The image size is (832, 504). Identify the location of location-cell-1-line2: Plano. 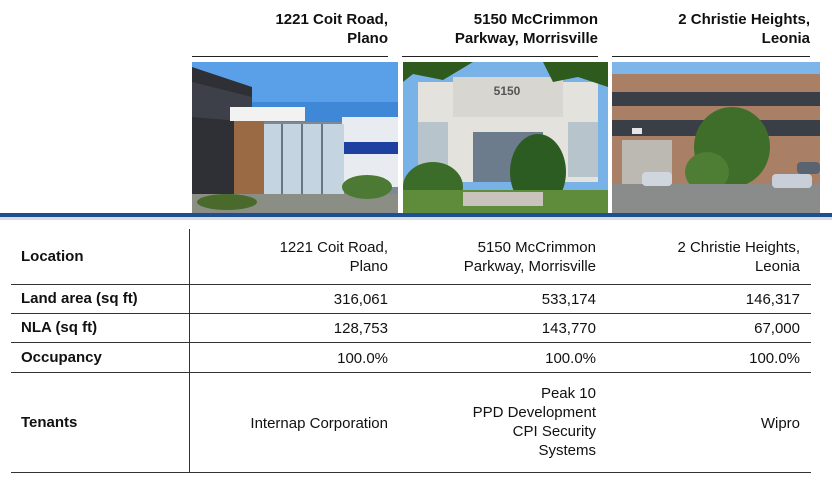
(368, 266).